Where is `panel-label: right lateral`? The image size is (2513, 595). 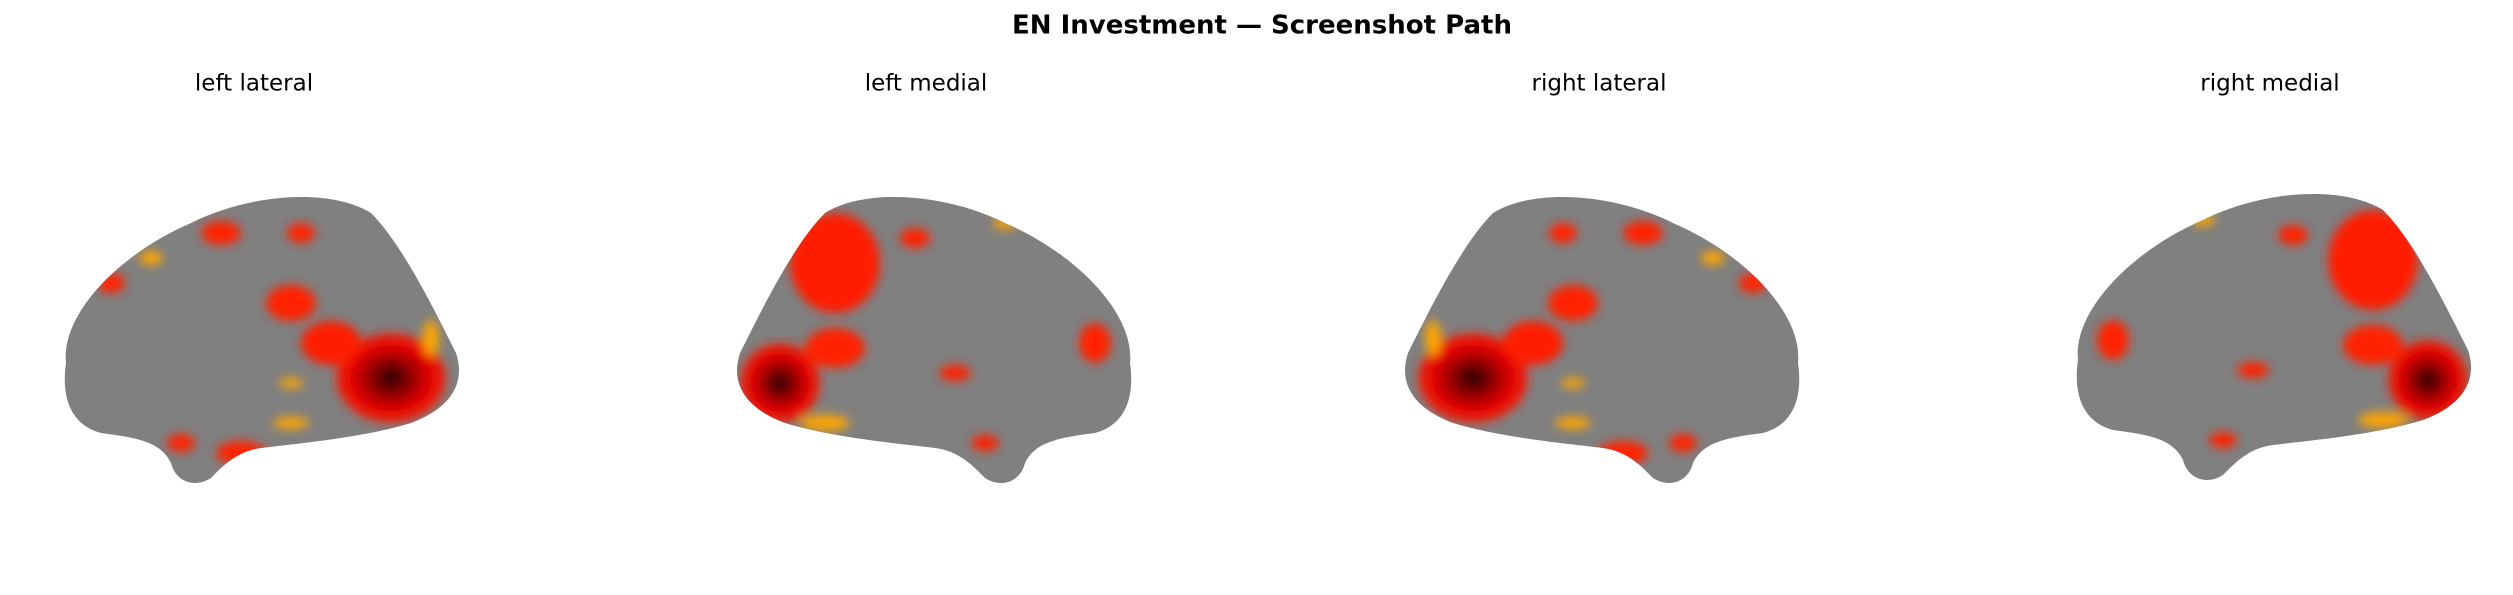
panel-label: right lateral is located at coordinates (1599, 84).